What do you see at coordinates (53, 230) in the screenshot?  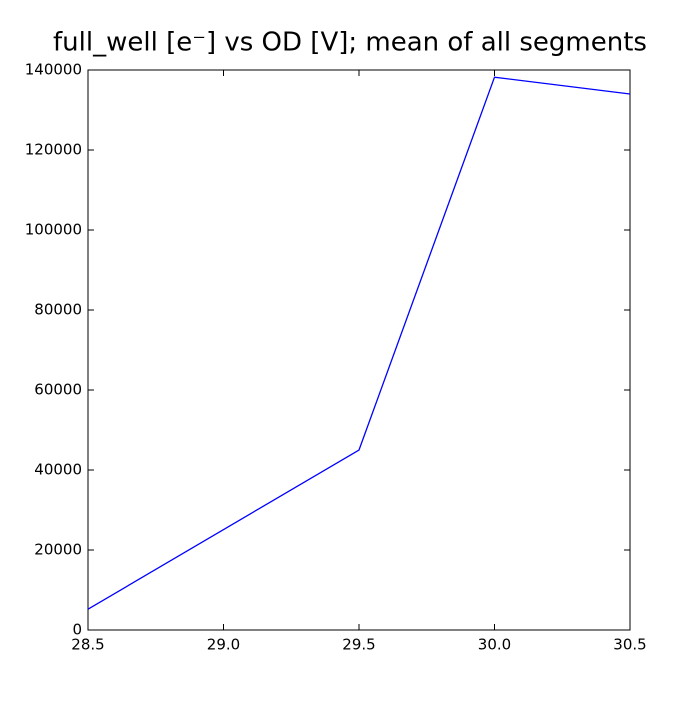 I see `y-tick-label: 100000` at bounding box center [53, 230].